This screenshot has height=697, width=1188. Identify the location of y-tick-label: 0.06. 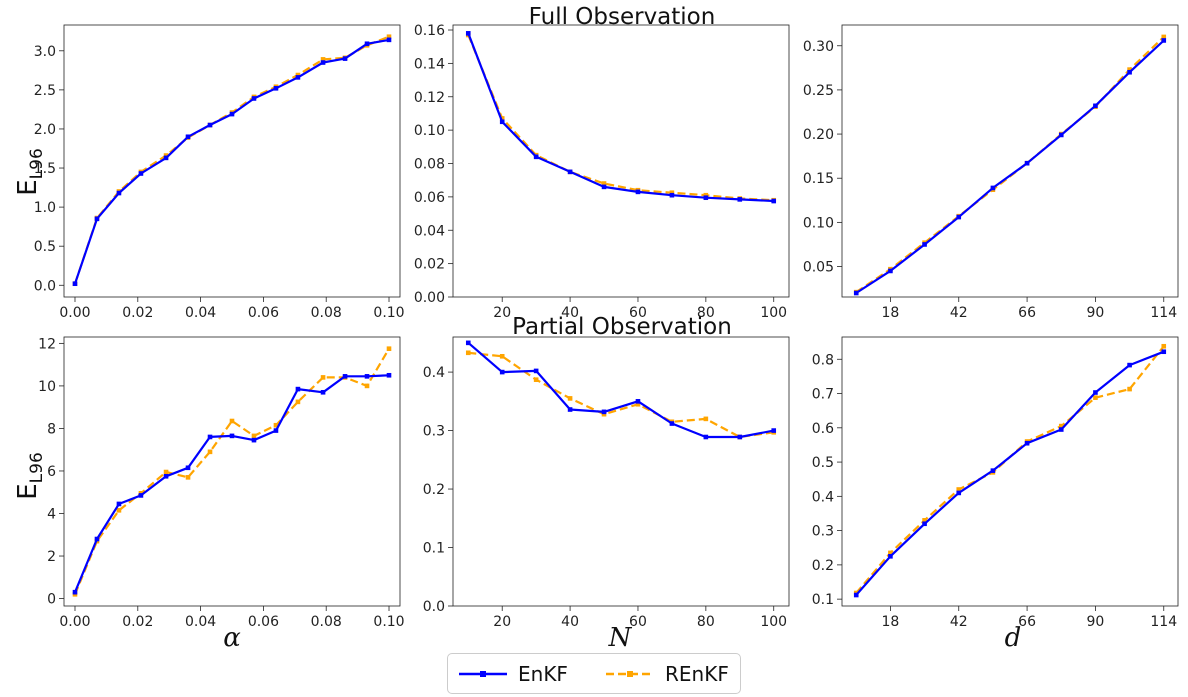
(429, 198).